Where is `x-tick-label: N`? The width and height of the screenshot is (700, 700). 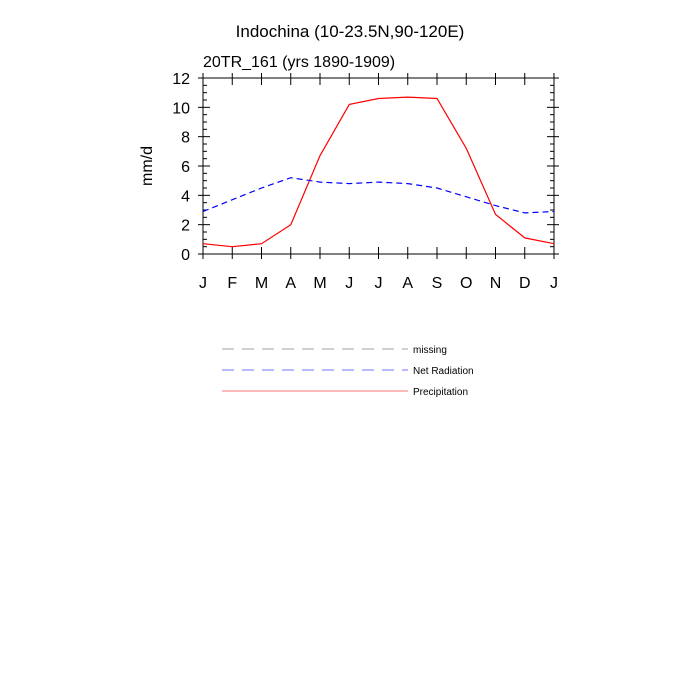 x-tick-label: N is located at coordinates (496, 283).